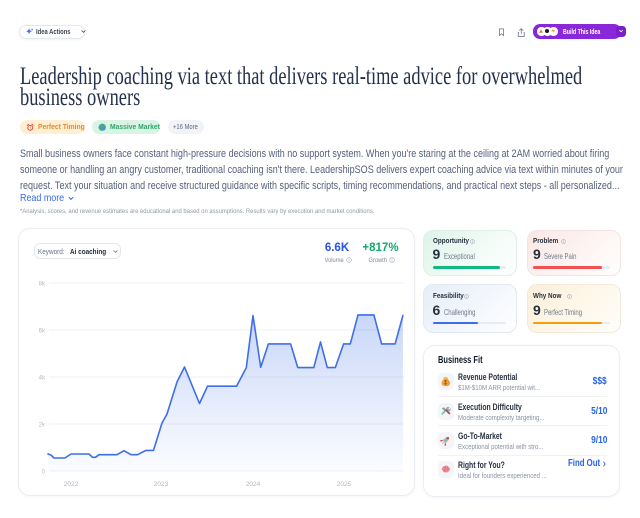  I want to click on svg-text: 2023, so click(161, 484).